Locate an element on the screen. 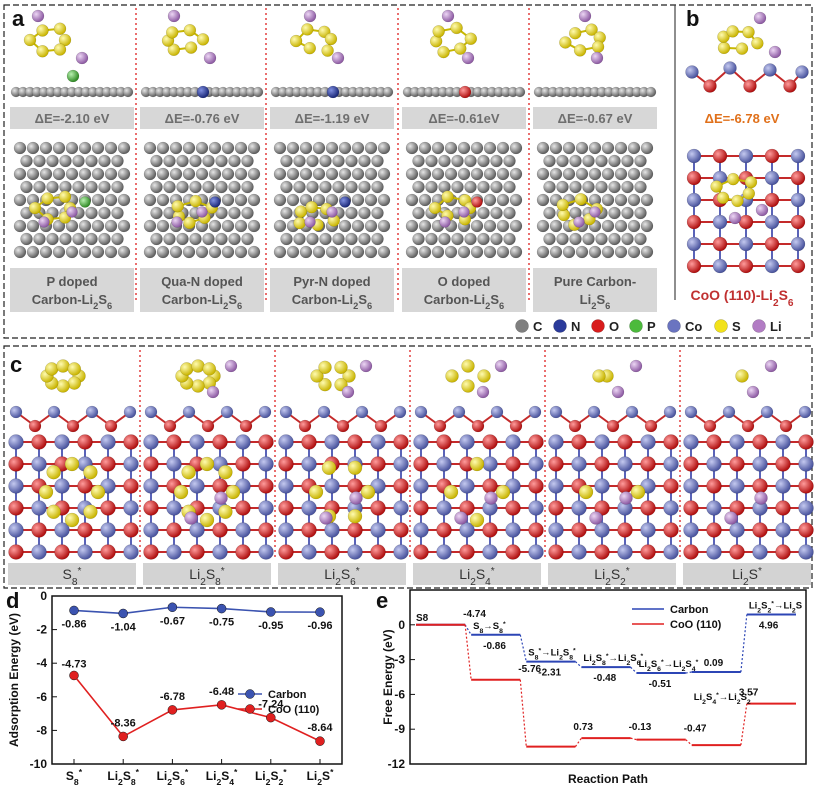 This screenshot has width=818, height=796. data-label: -8.36 is located at coordinates (123, 723).